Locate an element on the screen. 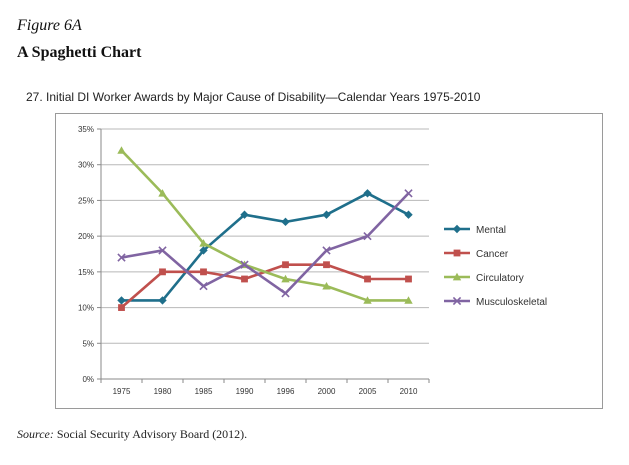 The height and width of the screenshot is (465, 629). legend-label: Mental is located at coordinates (491, 230).